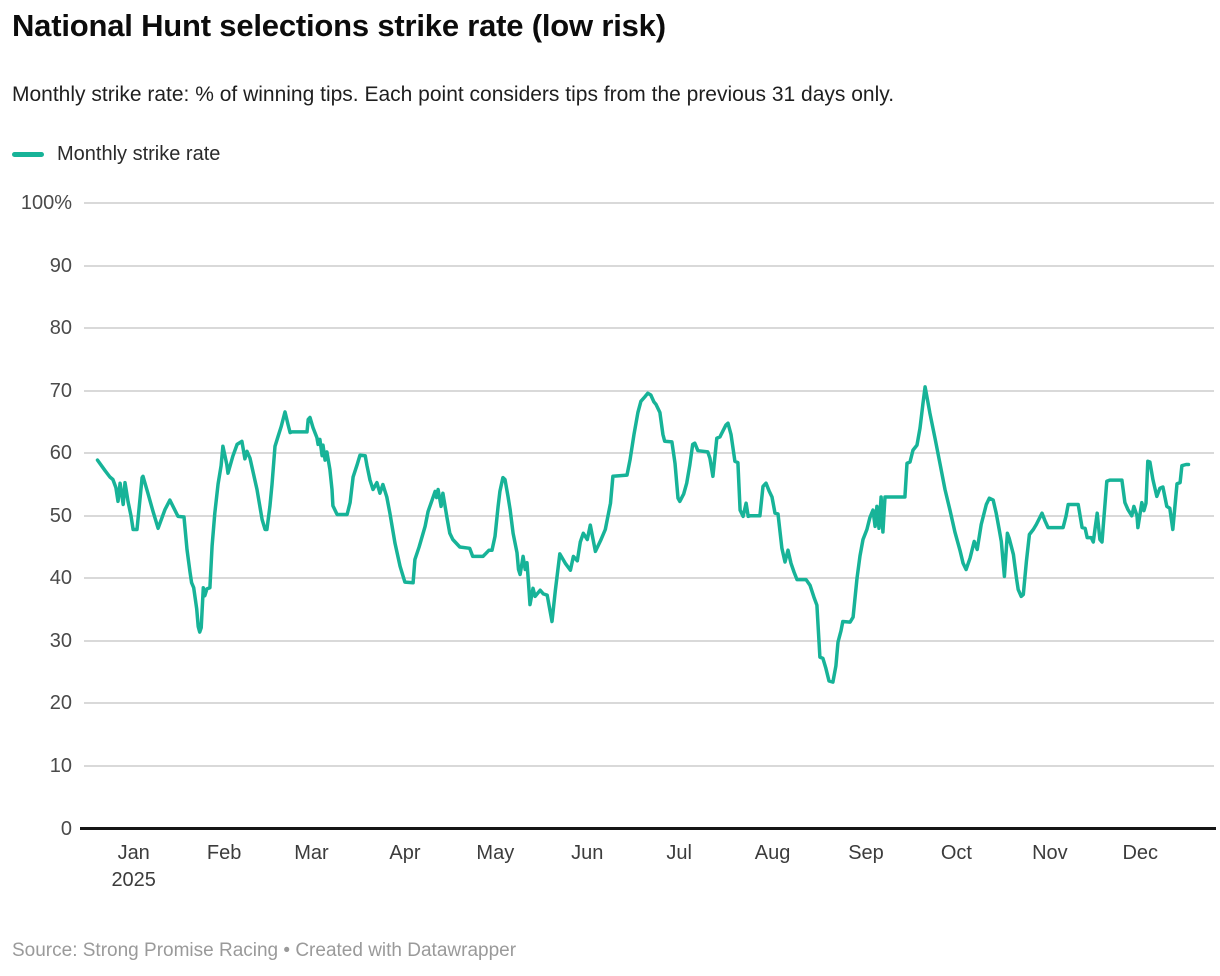 The image size is (1220, 976). Describe the element at coordinates (60, 453) in the screenshot. I see `y-tick-label: 60` at that location.